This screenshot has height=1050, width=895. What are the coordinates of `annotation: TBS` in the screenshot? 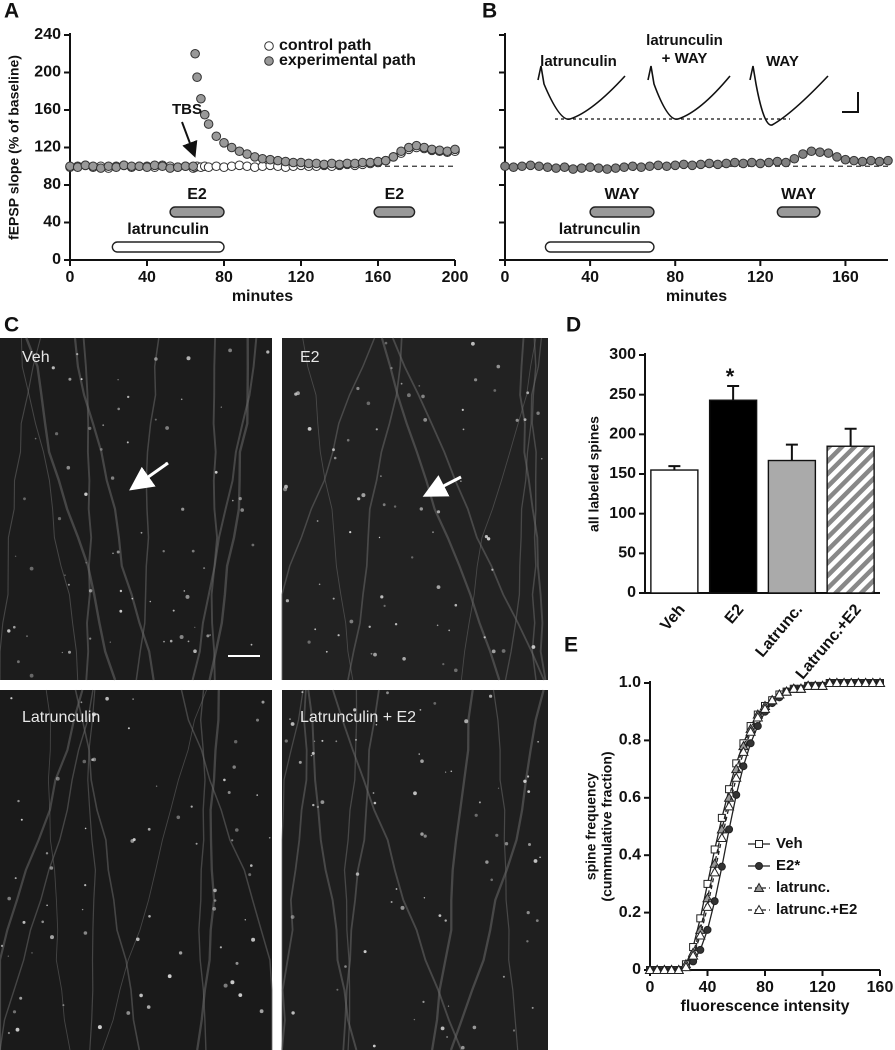 It's located at (187, 109).